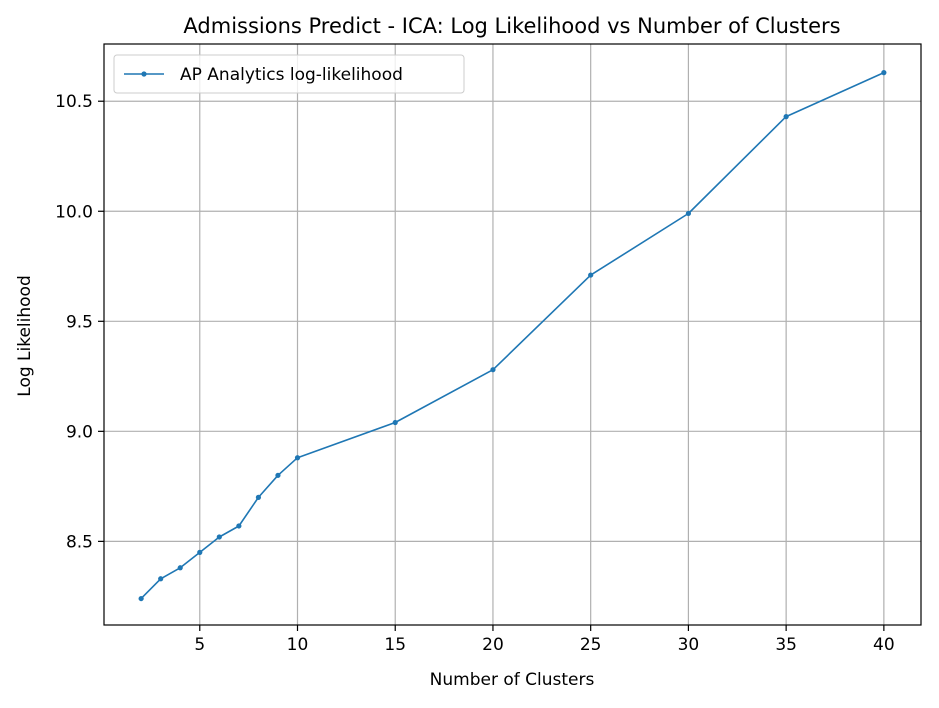  Describe the element at coordinates (74, 212) in the screenshot. I see `y-tick-label: 10.0` at that location.